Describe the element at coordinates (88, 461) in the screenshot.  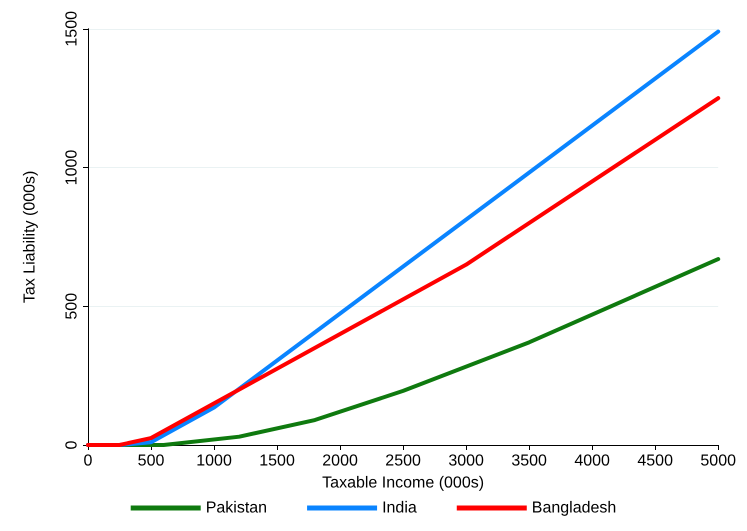
I see `x-tick-label: 0` at that location.